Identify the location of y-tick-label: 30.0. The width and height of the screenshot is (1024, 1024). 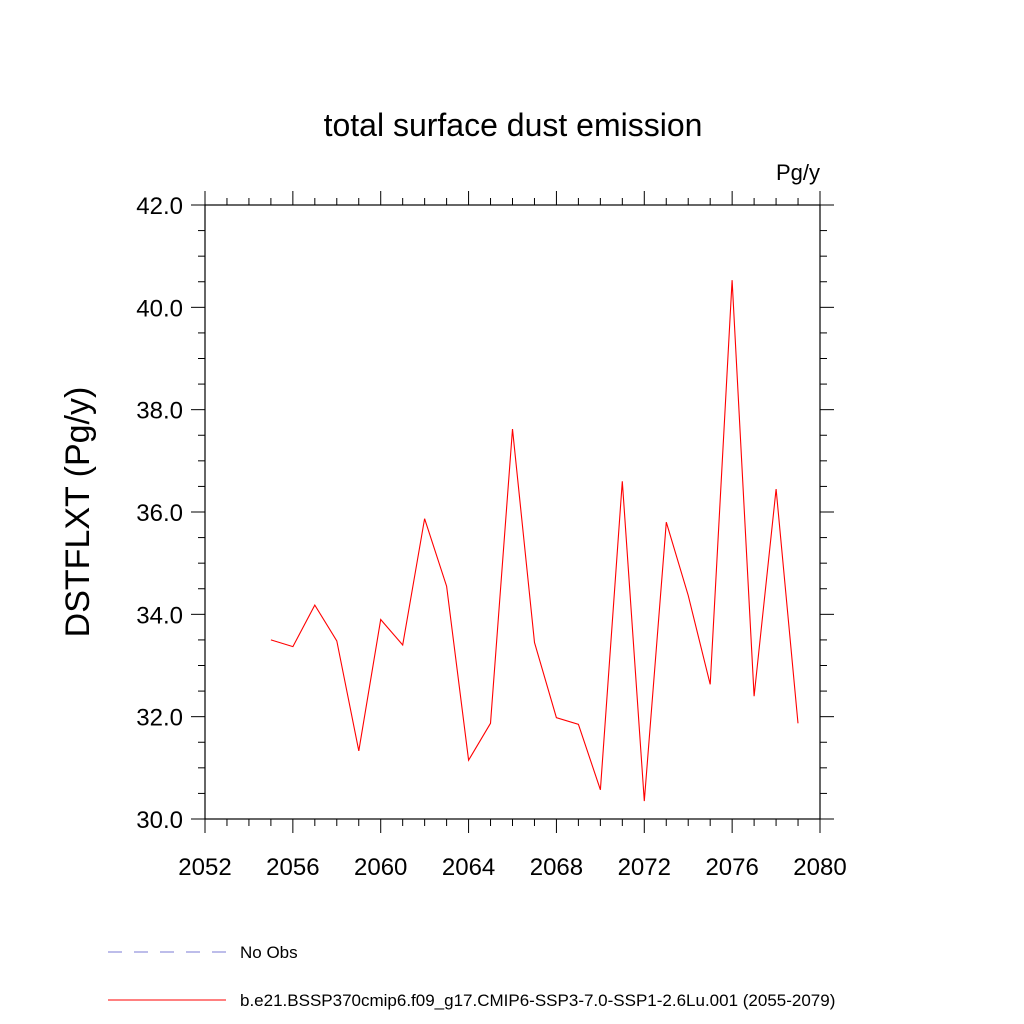
(159, 820).